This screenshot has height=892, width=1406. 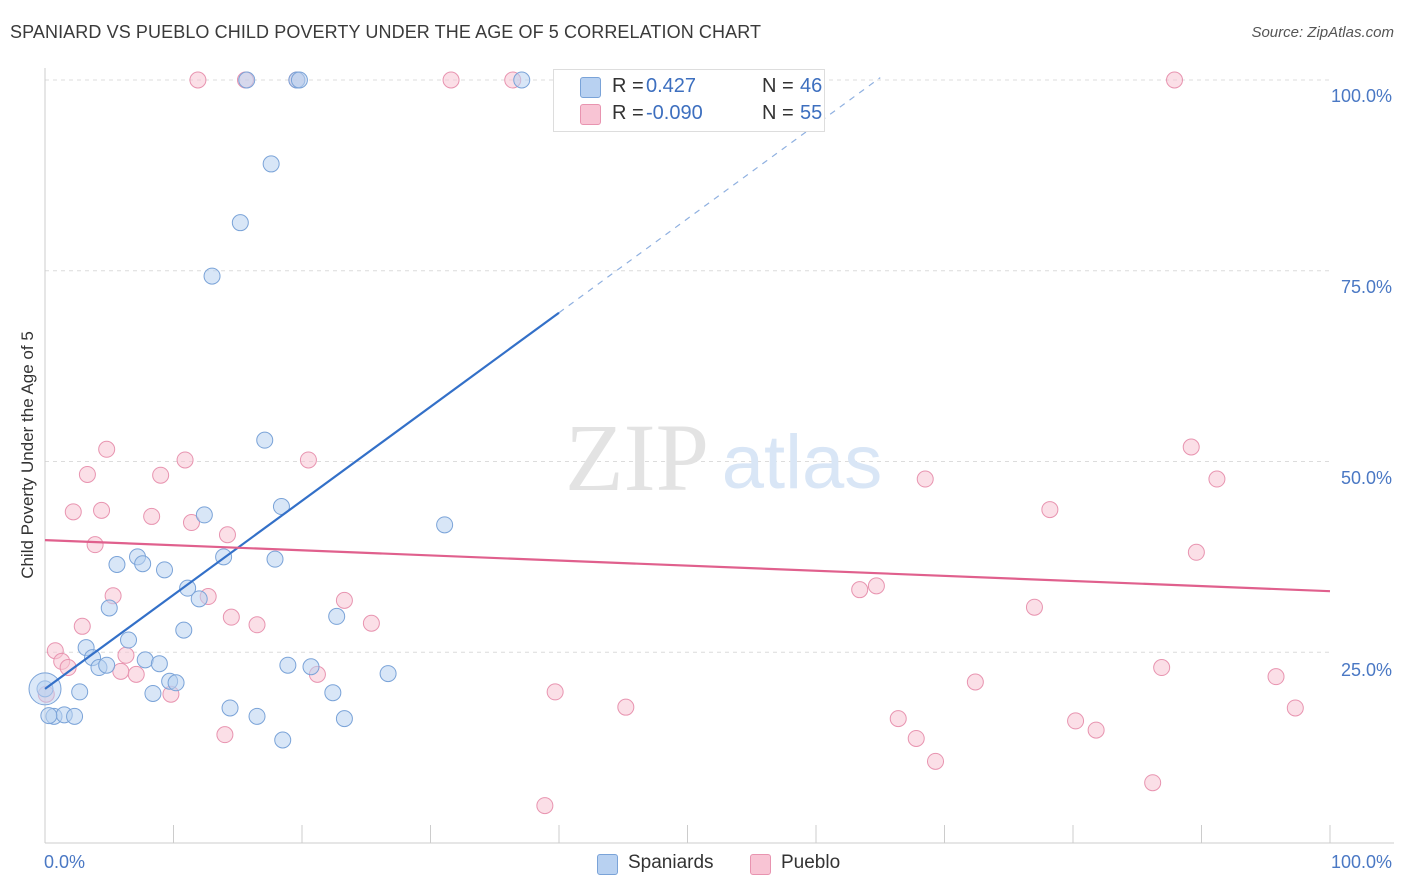 What do you see at coordinates (671, 862) in the screenshot?
I see `legend-label-spaniards: Spaniards` at bounding box center [671, 862].